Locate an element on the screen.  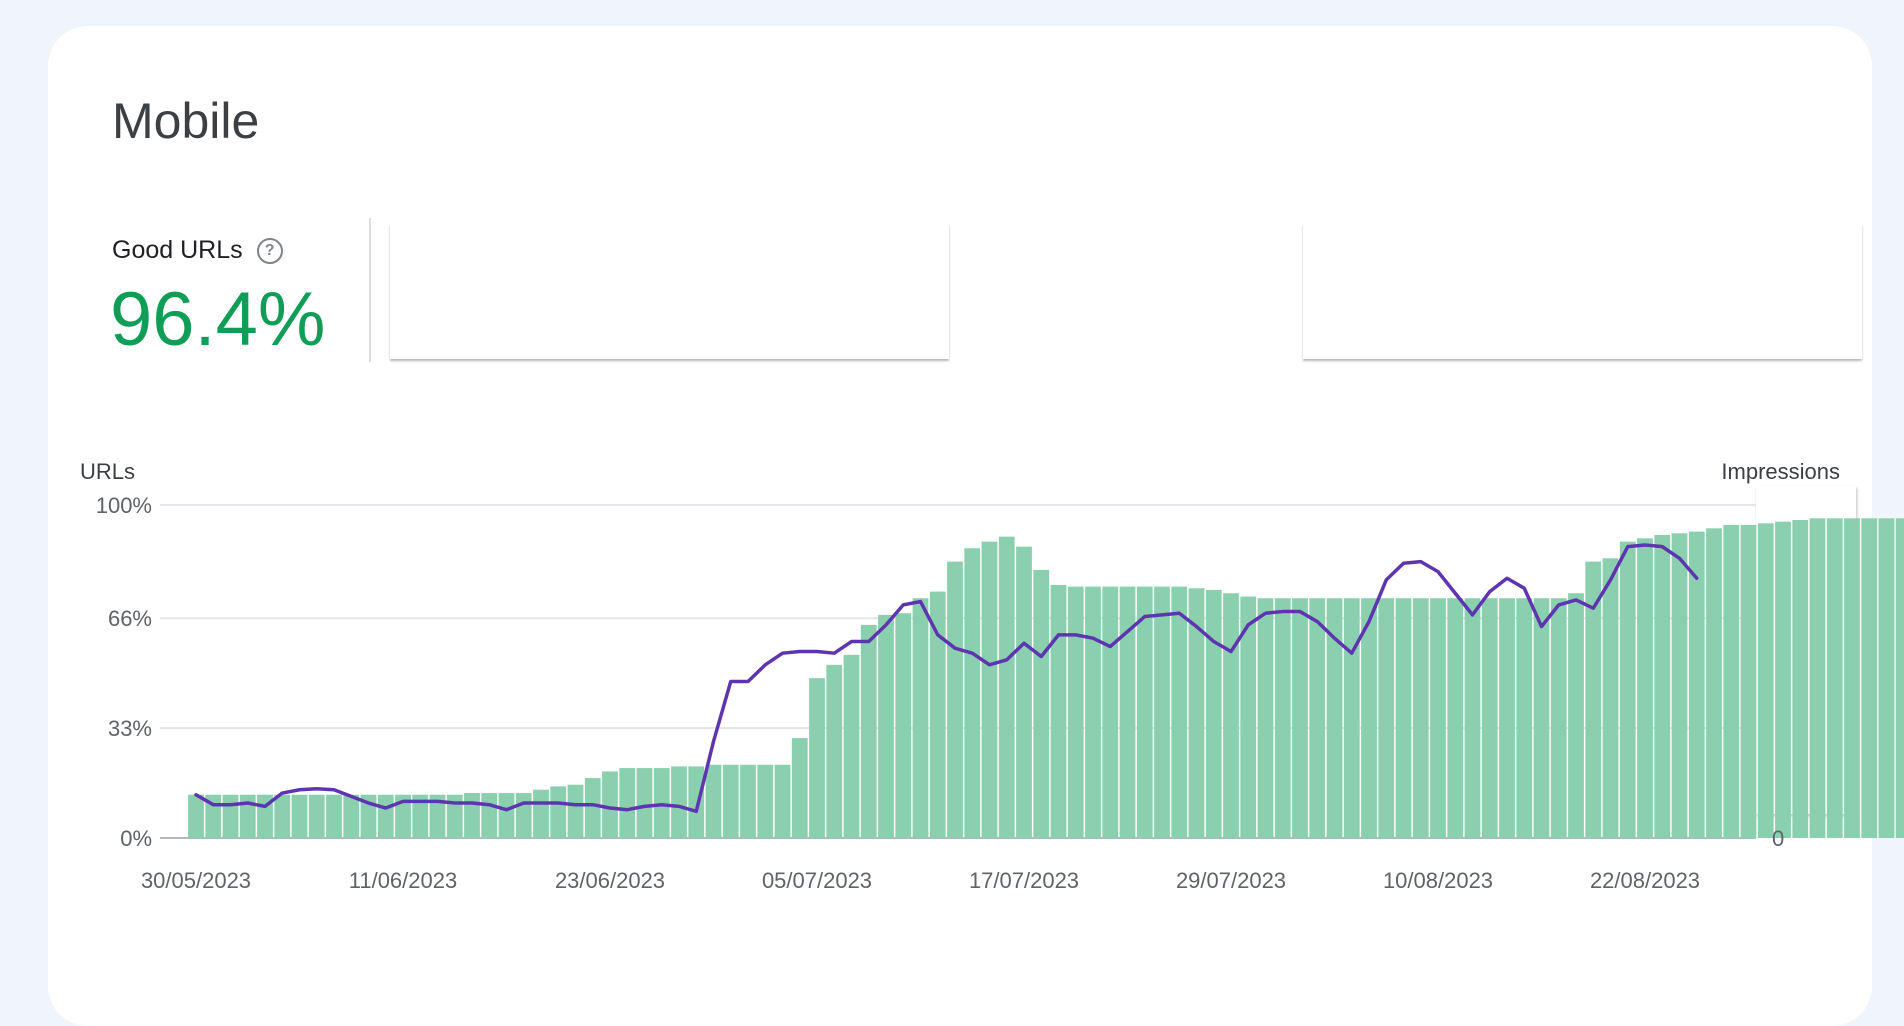
y-tick-label: 100% is located at coordinates (124, 505).